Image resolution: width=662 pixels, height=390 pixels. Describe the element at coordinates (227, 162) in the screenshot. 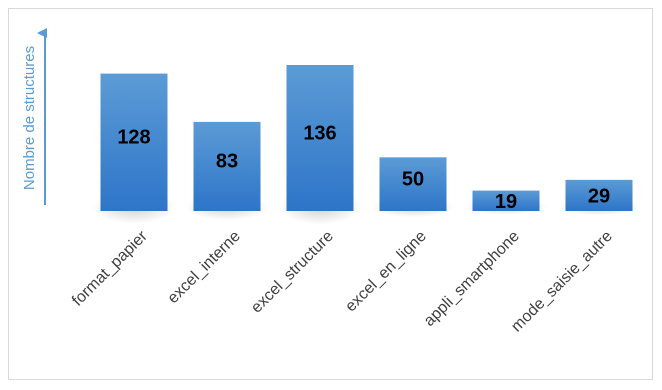

I see `value-label: 83` at that location.